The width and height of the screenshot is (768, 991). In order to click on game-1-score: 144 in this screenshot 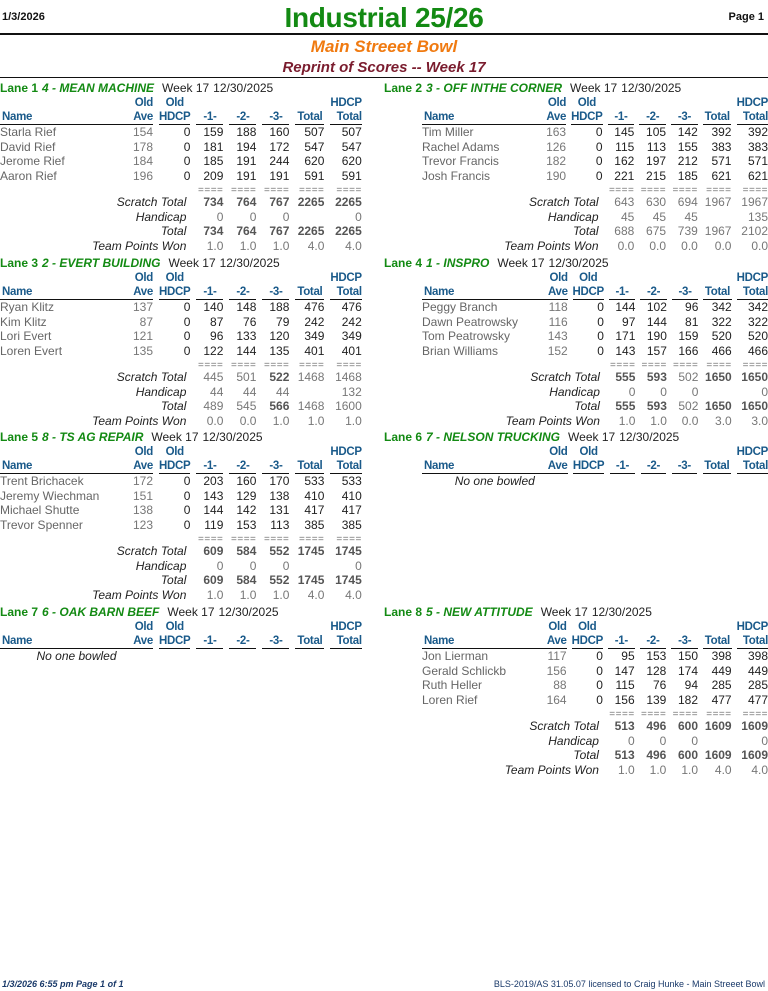, I will do `click(625, 307)`.